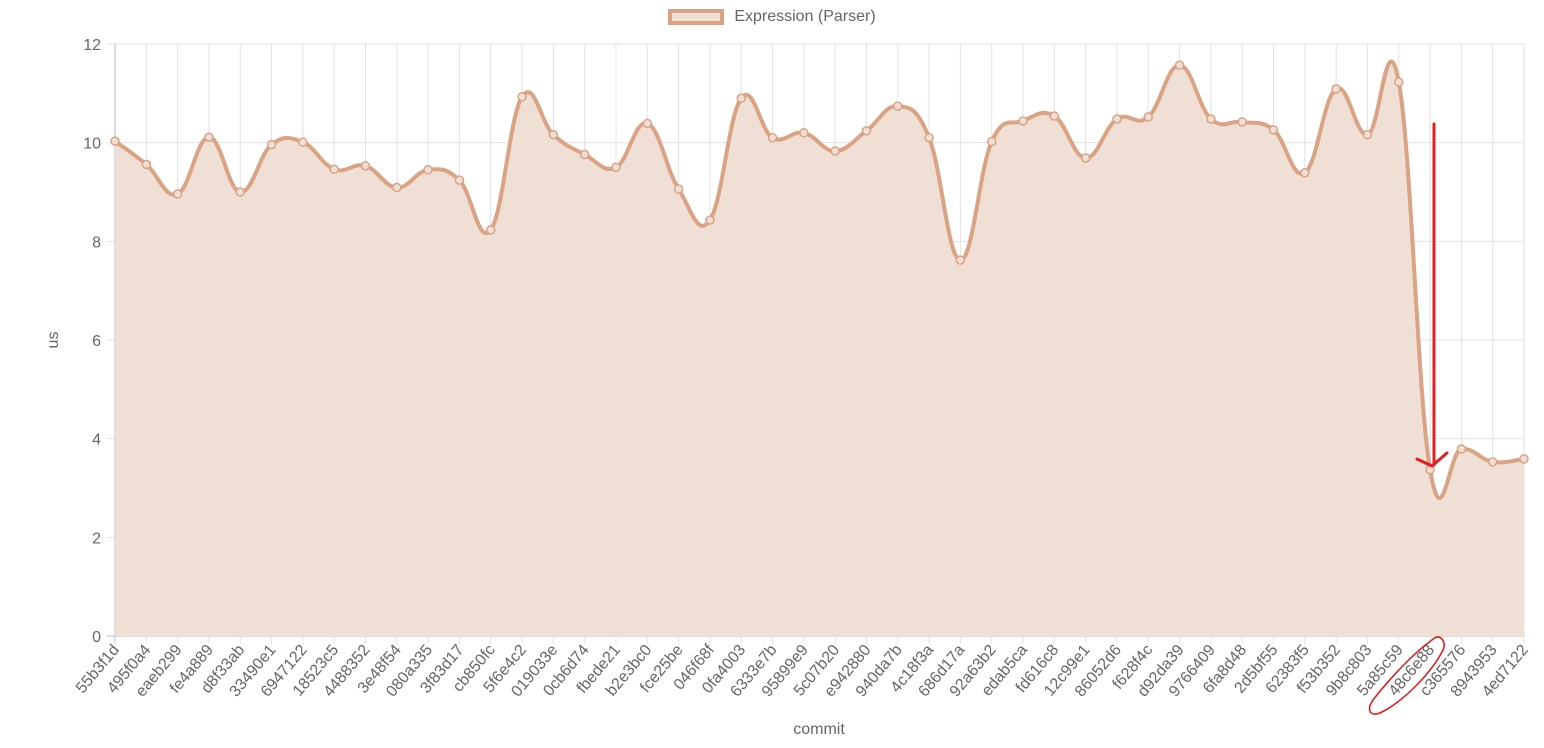 The height and width of the screenshot is (748, 1544). I want to click on y-axis-label: us, so click(53, 340).